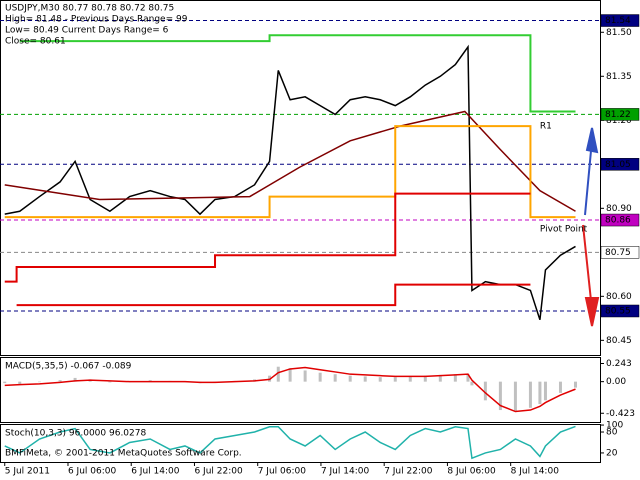 The height and width of the screenshot is (480, 640). Describe the element at coordinates (616, 382) in the screenshot. I see `y-tick-label: 0.00` at that location.